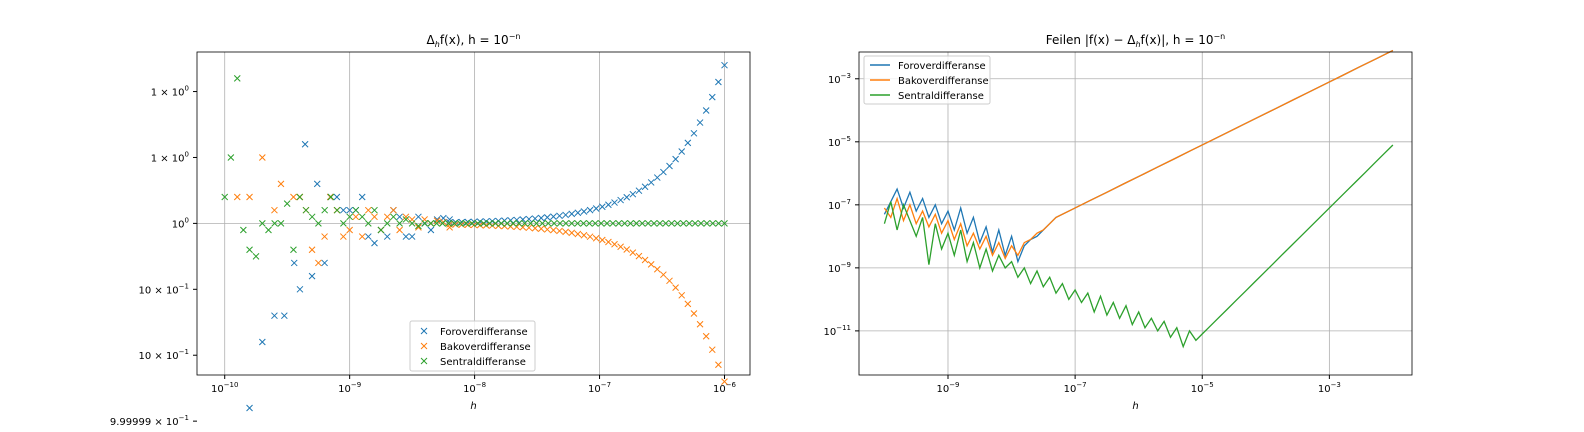  I want to click on legend-label: Foroverdifferanse, so click(484, 332).